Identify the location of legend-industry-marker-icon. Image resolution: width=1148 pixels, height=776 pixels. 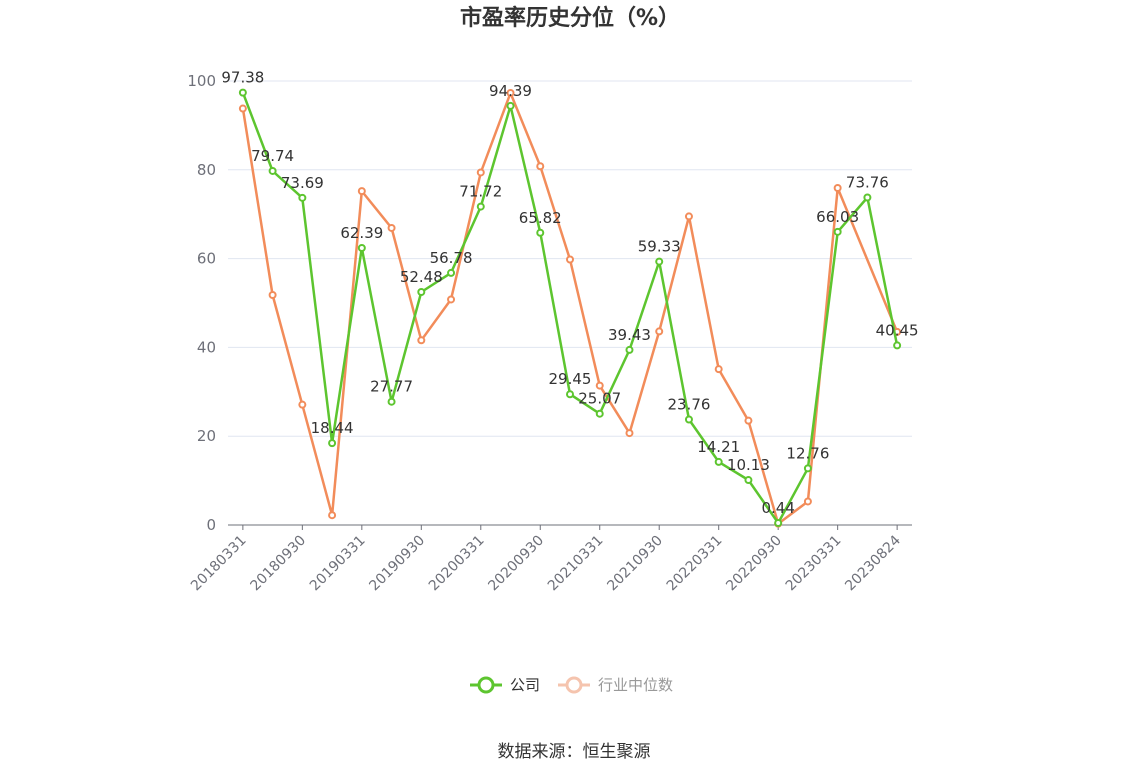
(574, 685).